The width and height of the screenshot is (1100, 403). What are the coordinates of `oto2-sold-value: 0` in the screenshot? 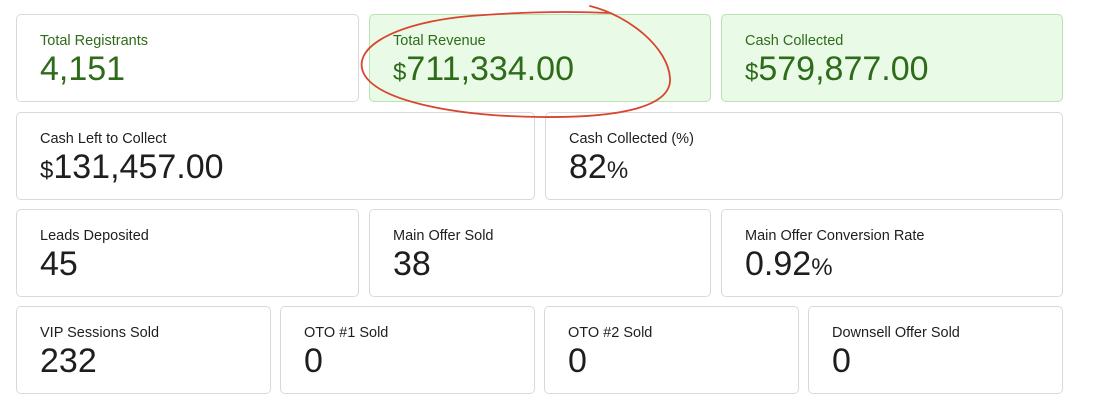 It's located at (577, 361).